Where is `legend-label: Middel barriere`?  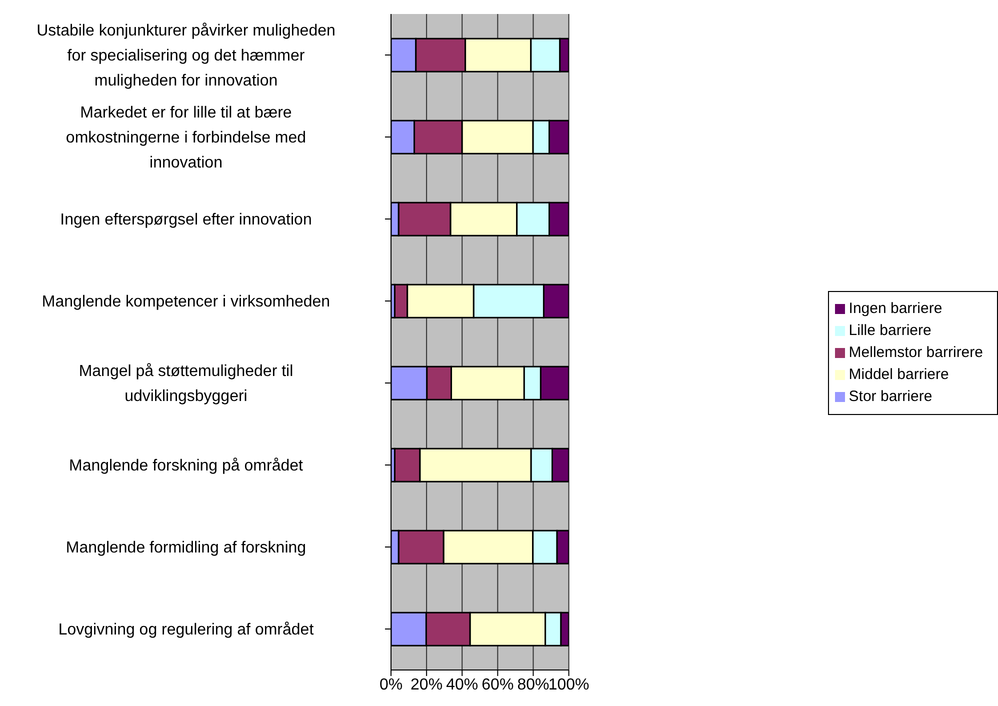 legend-label: Middel barriere is located at coordinates (898, 374).